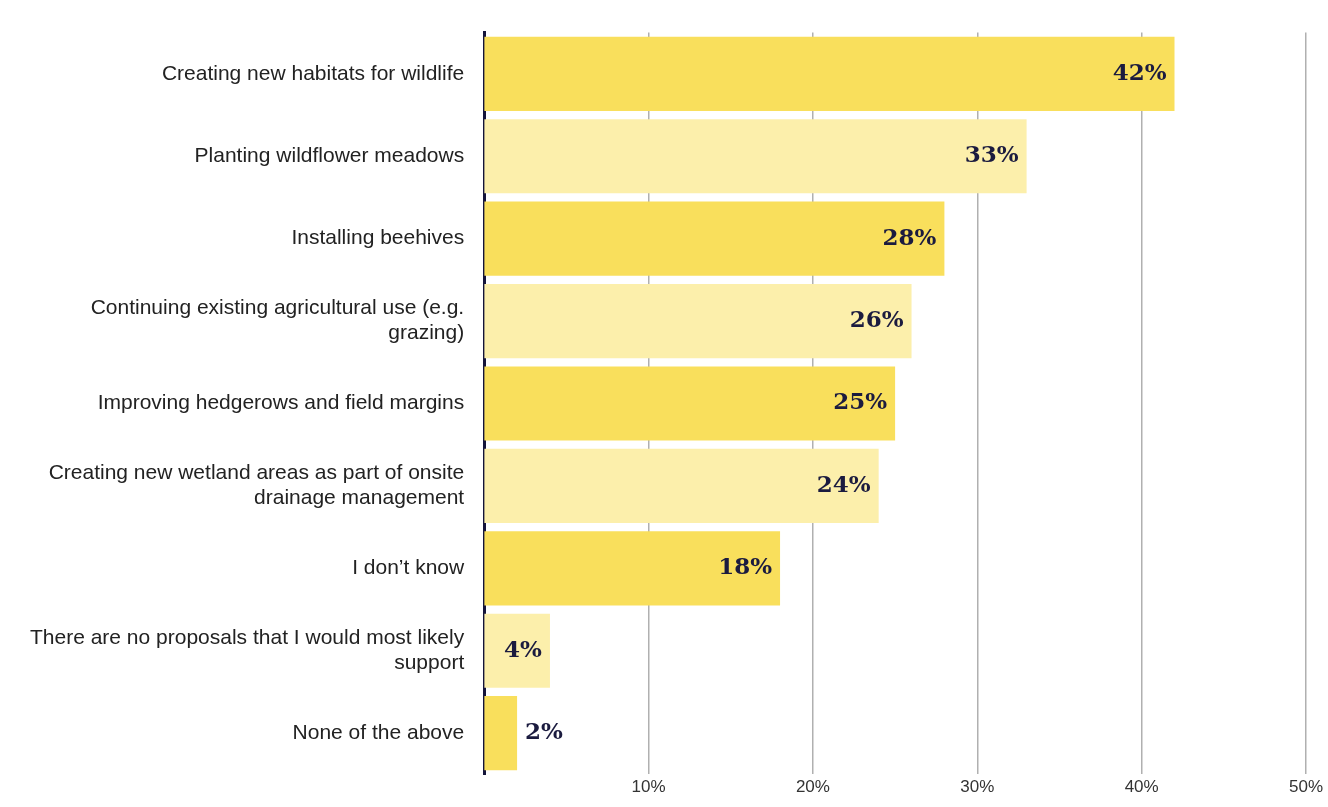 The width and height of the screenshot is (1328, 807). I want to click on y-tick-label: I don’t know, so click(409, 567).